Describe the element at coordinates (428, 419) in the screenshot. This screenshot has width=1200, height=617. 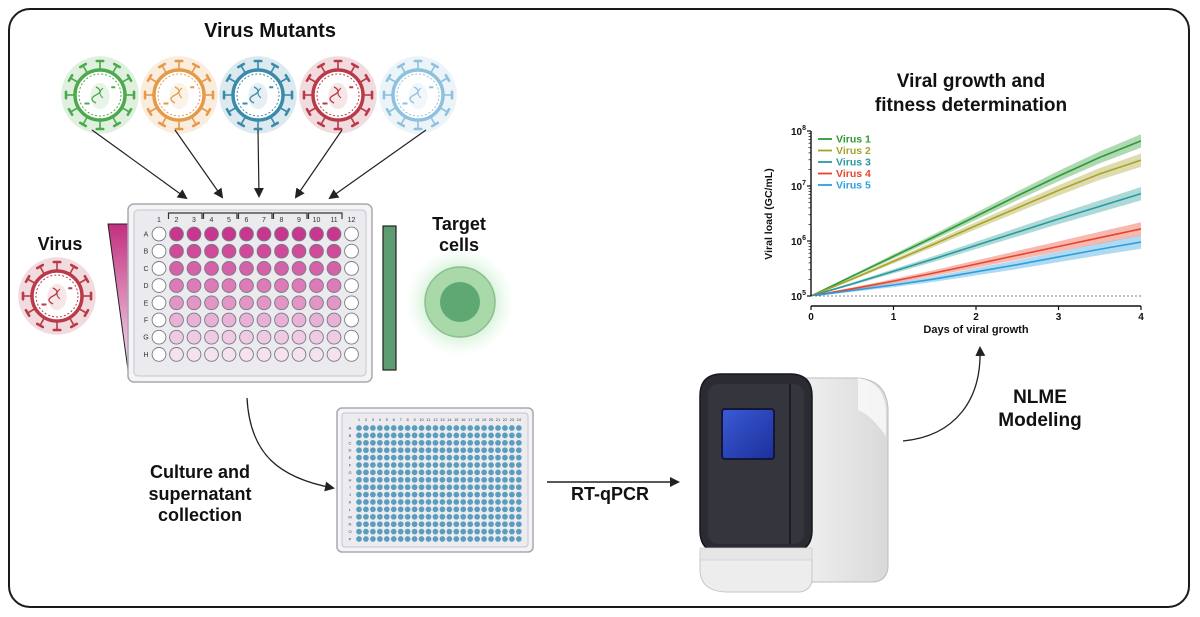
I see `plate384-column-label: 11` at that location.